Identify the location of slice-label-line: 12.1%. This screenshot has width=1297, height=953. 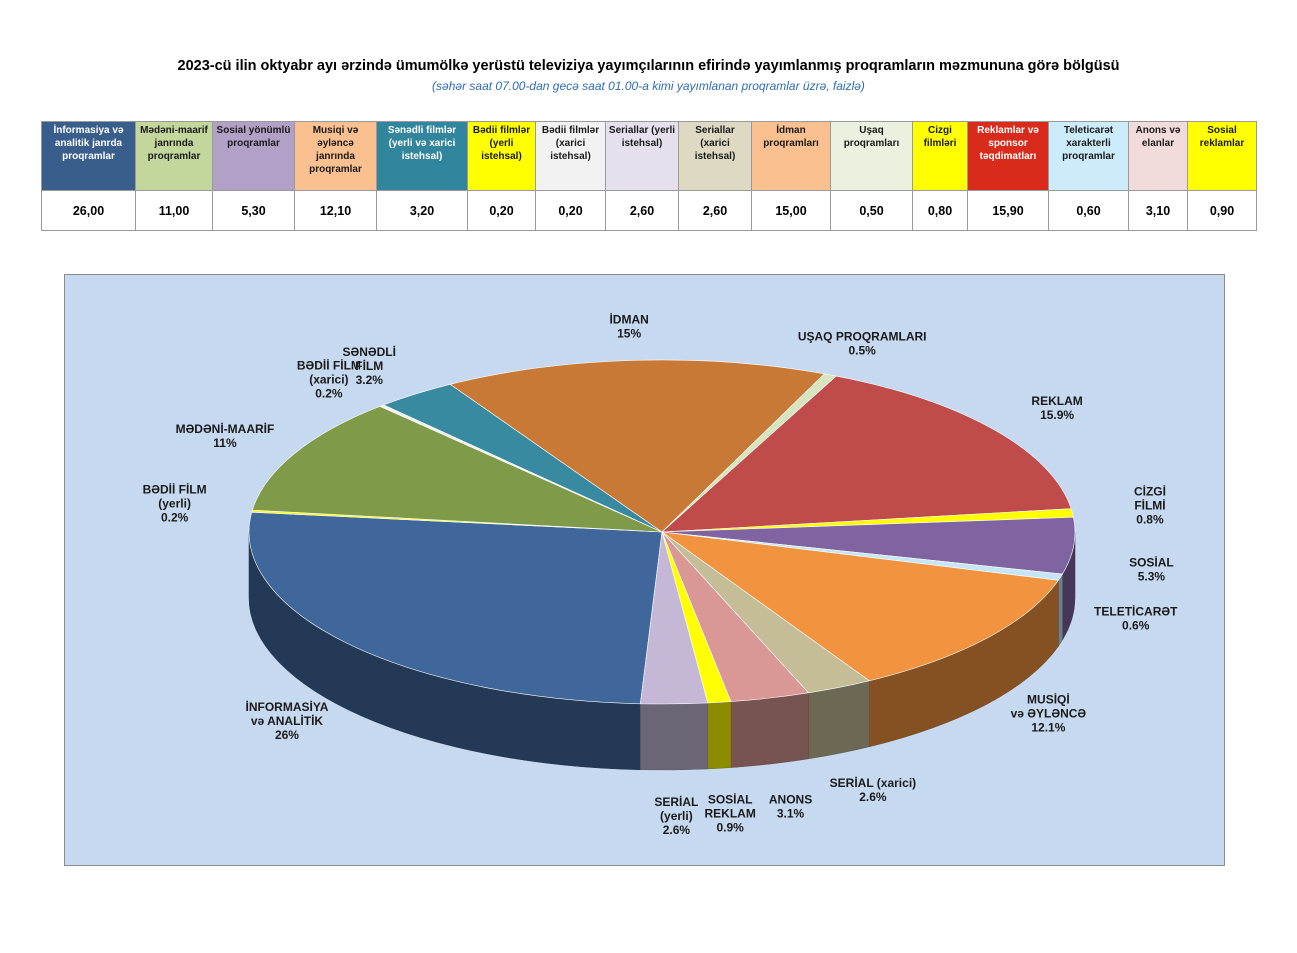
(1048, 727).